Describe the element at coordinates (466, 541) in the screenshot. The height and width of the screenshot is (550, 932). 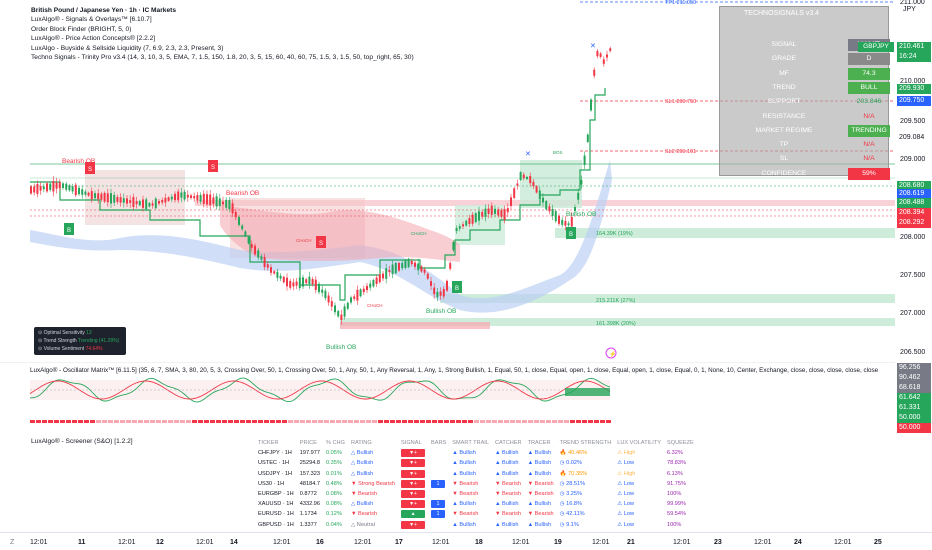
I see `time-axis` at that location.